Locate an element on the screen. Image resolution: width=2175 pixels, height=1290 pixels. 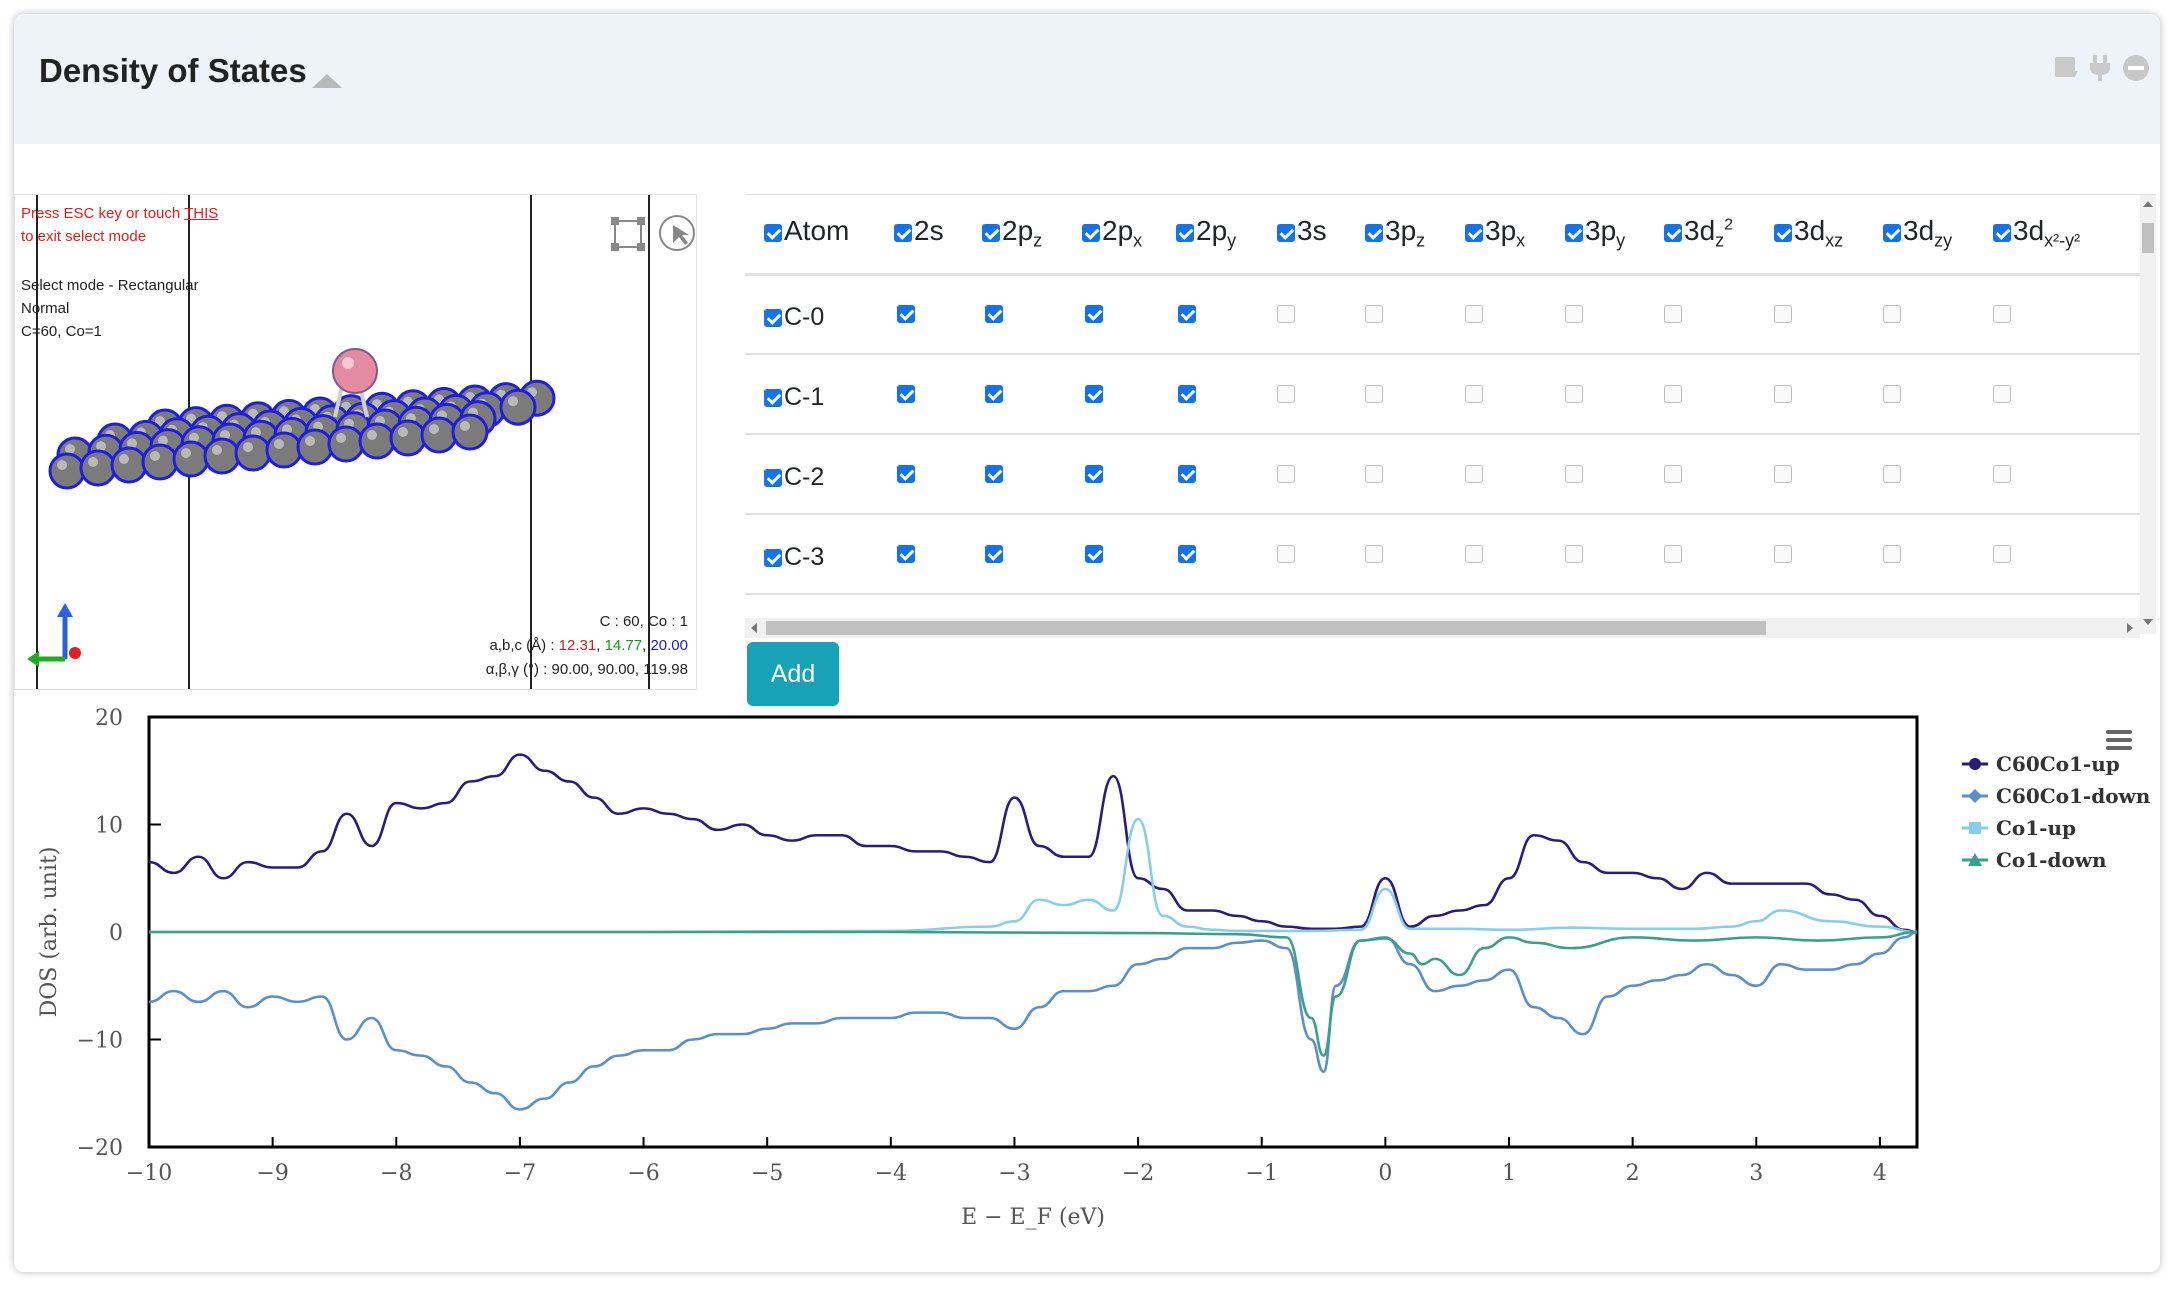
carbon-atom is located at coordinates (470, 432).